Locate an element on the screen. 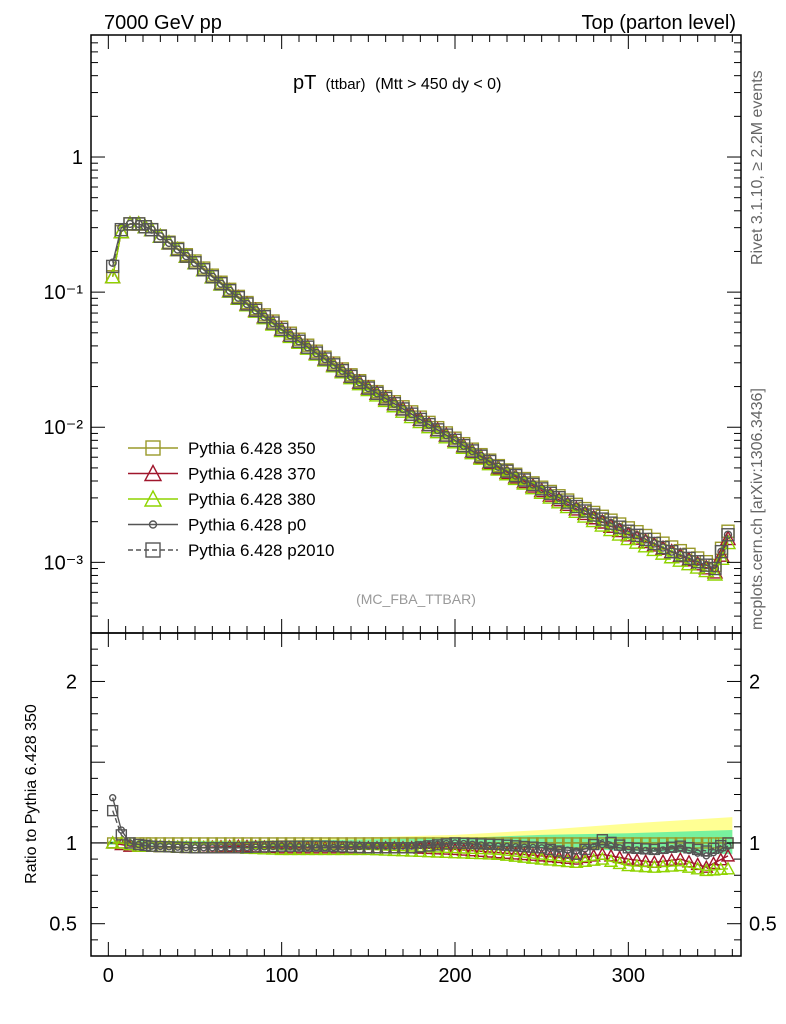  legend-marker is located at coordinates (153, 473).